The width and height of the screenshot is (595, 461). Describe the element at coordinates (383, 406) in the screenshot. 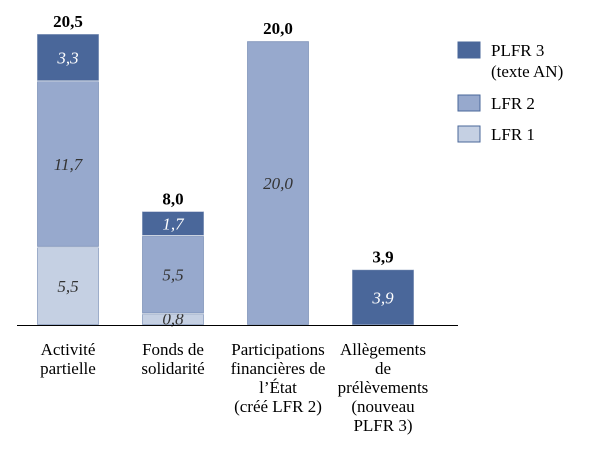

I see `category-label-line: (nouveau` at that location.